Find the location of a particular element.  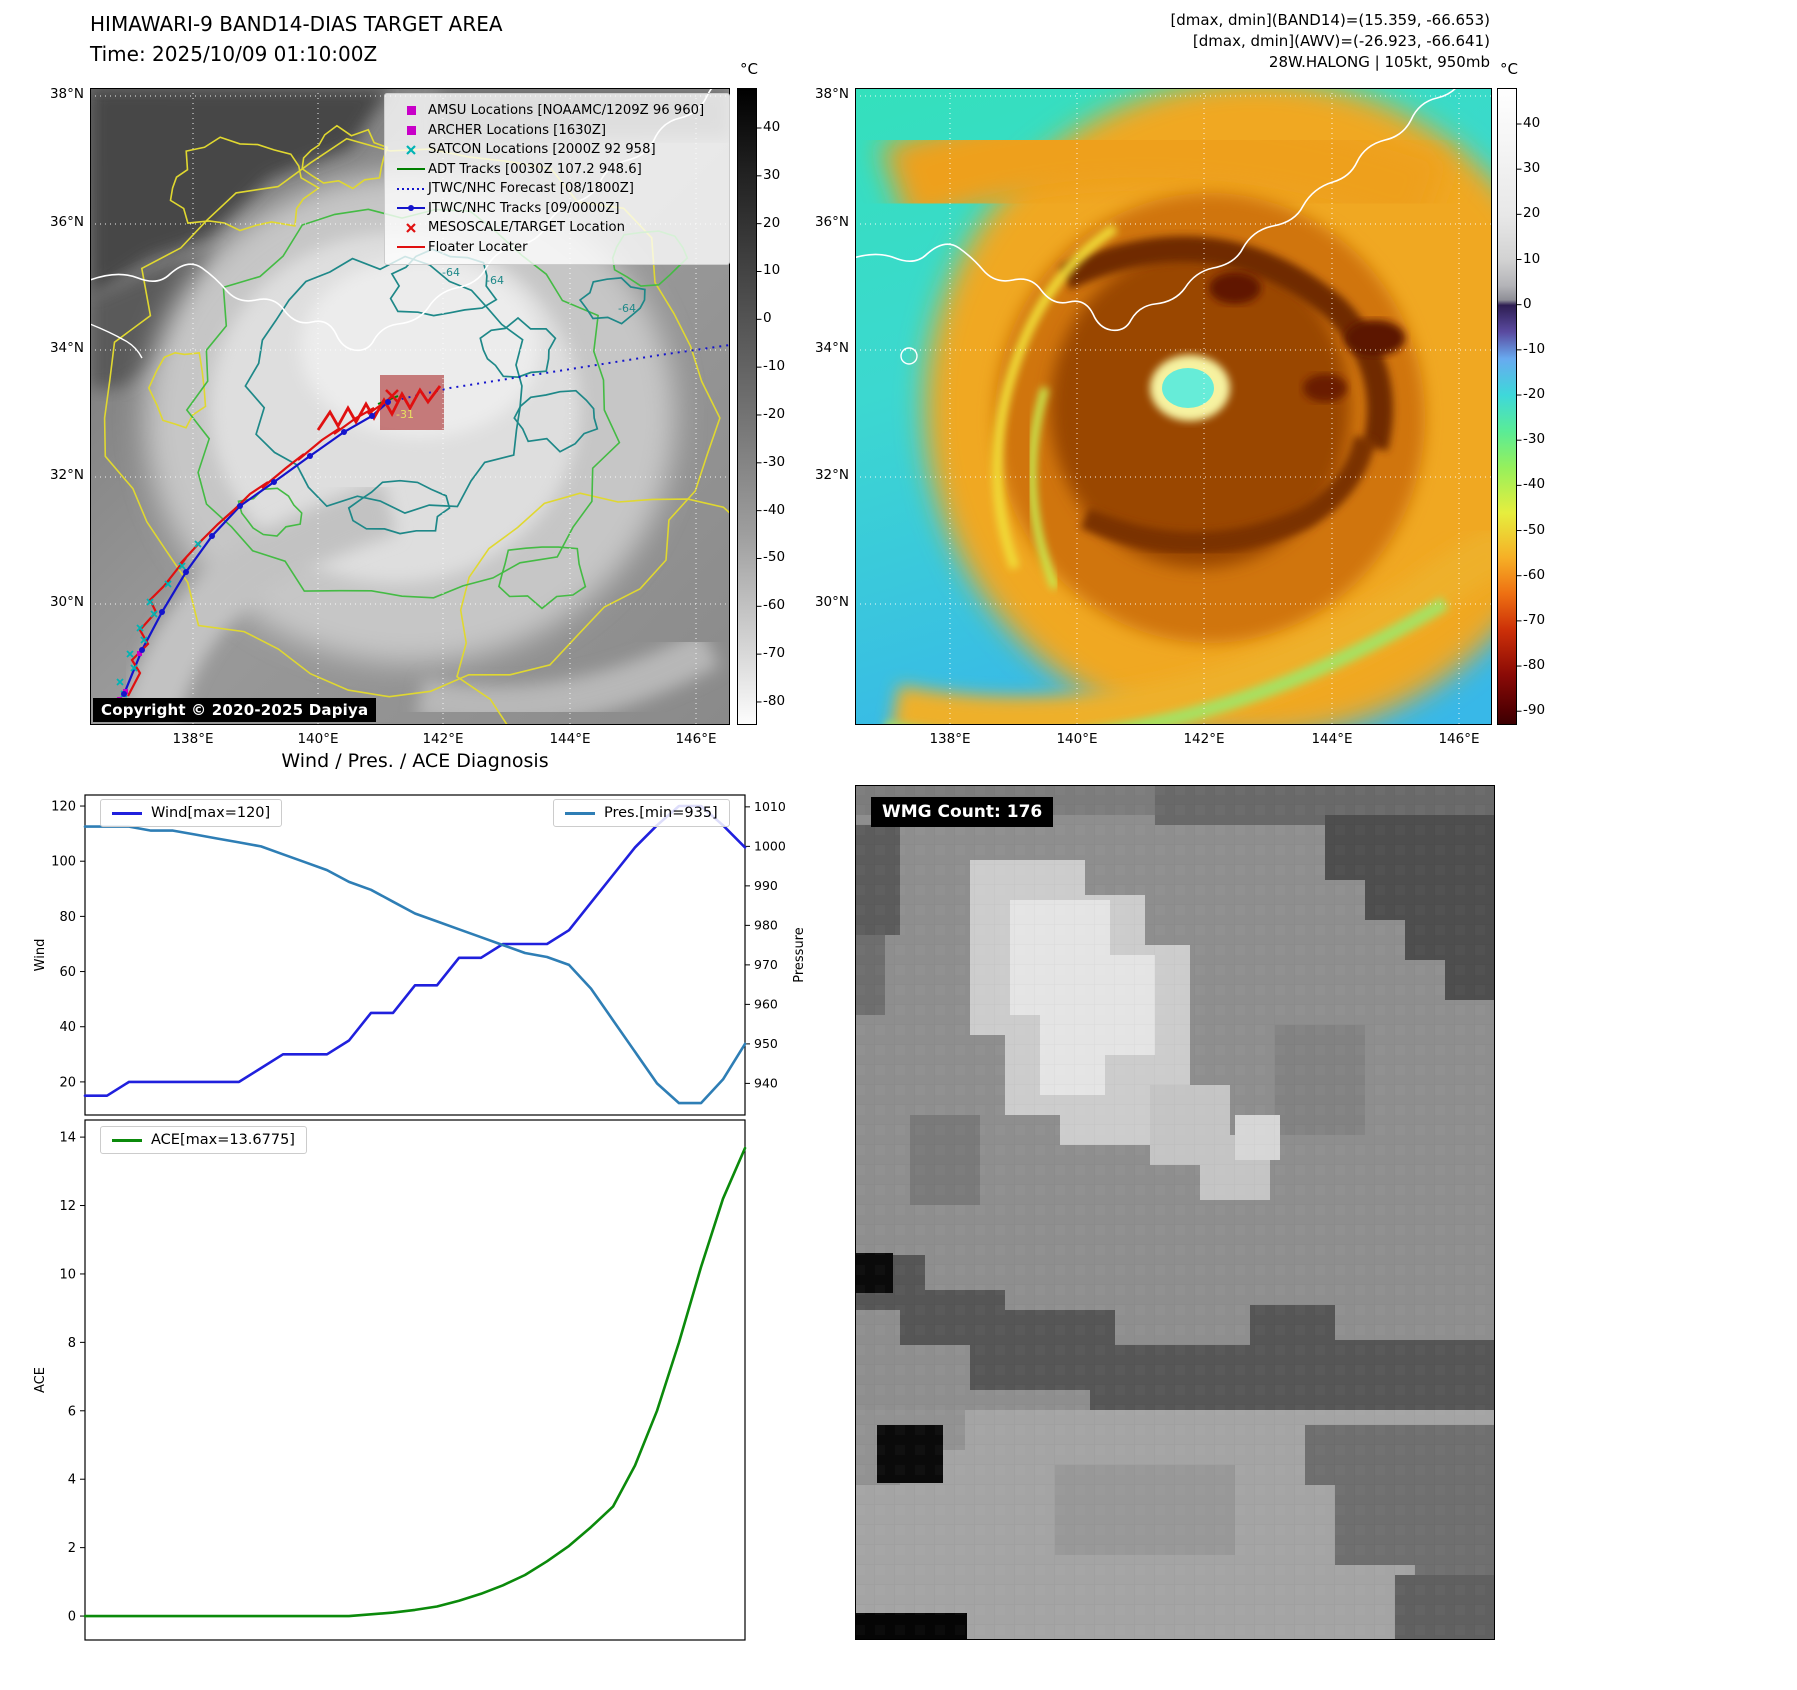

lon-tick-label: 142°E is located at coordinates (443, 739).